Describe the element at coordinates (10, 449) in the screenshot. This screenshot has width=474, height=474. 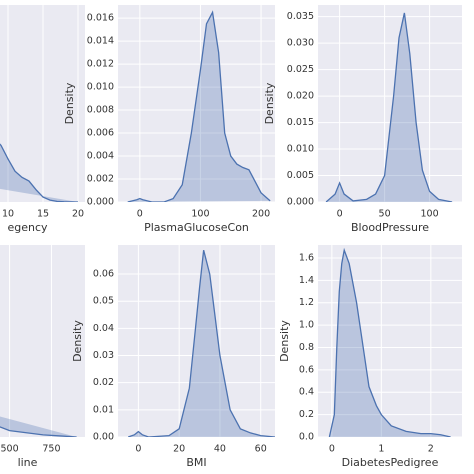
I see `x-tick-label: 500` at that location.